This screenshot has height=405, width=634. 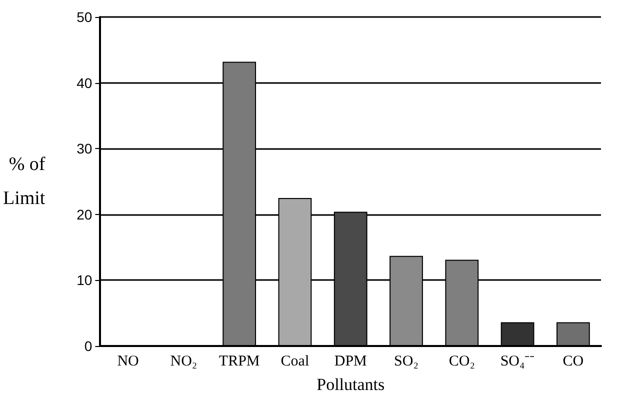 What do you see at coordinates (88, 346) in the screenshot?
I see `y-tick-label: 0` at bounding box center [88, 346].